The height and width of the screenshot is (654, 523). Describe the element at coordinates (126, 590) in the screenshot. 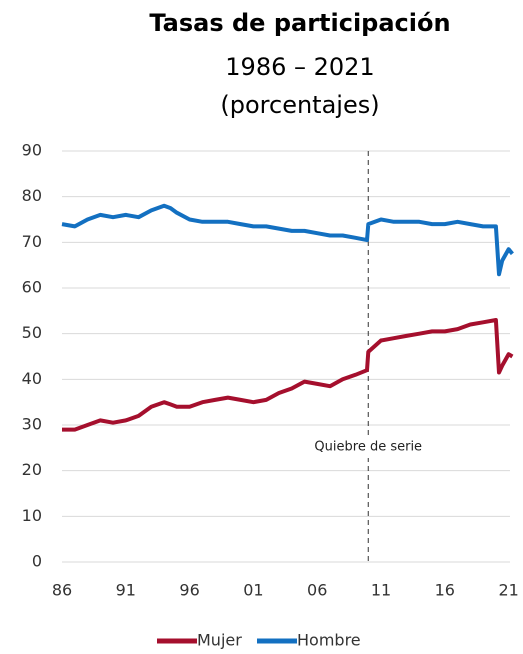

I see `x-tick-label: 91` at that location.